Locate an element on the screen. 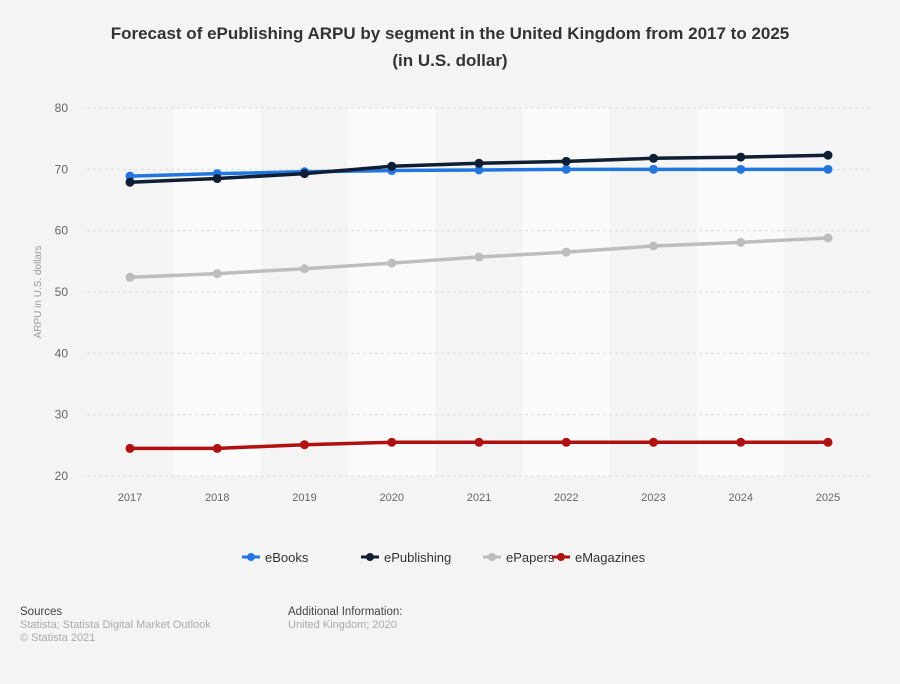  y-tick-label: 50 is located at coordinates (62, 292).